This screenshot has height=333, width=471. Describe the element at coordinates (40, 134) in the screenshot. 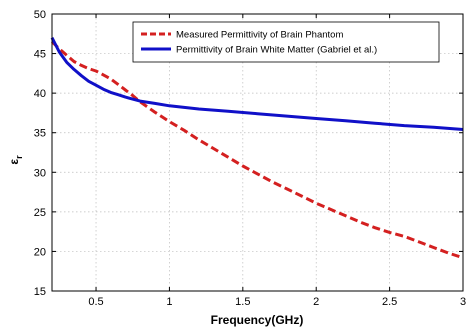

I see `y-tick-label: 35` at that location.